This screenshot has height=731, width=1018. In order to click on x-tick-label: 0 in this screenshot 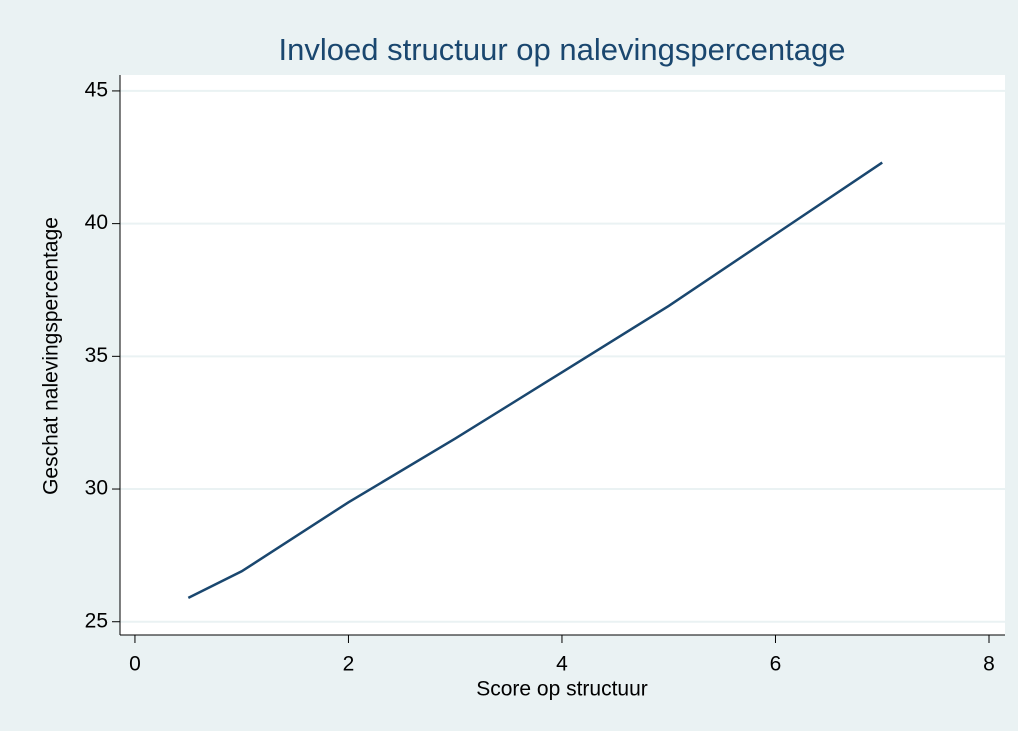, I will do `click(135, 664)`.